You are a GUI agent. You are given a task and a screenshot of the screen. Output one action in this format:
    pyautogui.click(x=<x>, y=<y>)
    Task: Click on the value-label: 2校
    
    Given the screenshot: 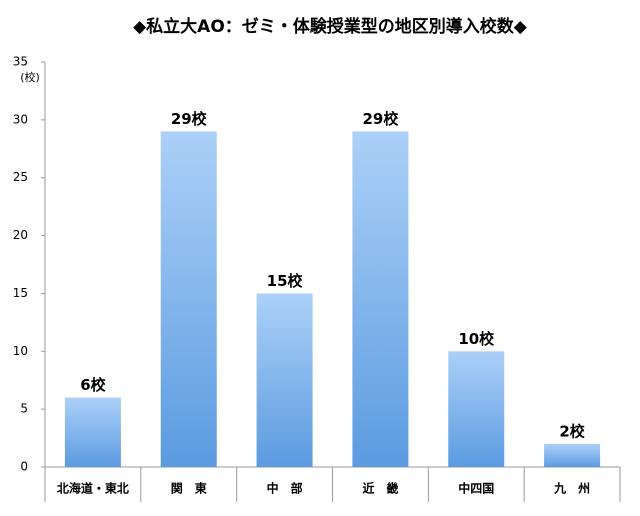 What is the action you would take?
    pyautogui.click(x=572, y=431)
    